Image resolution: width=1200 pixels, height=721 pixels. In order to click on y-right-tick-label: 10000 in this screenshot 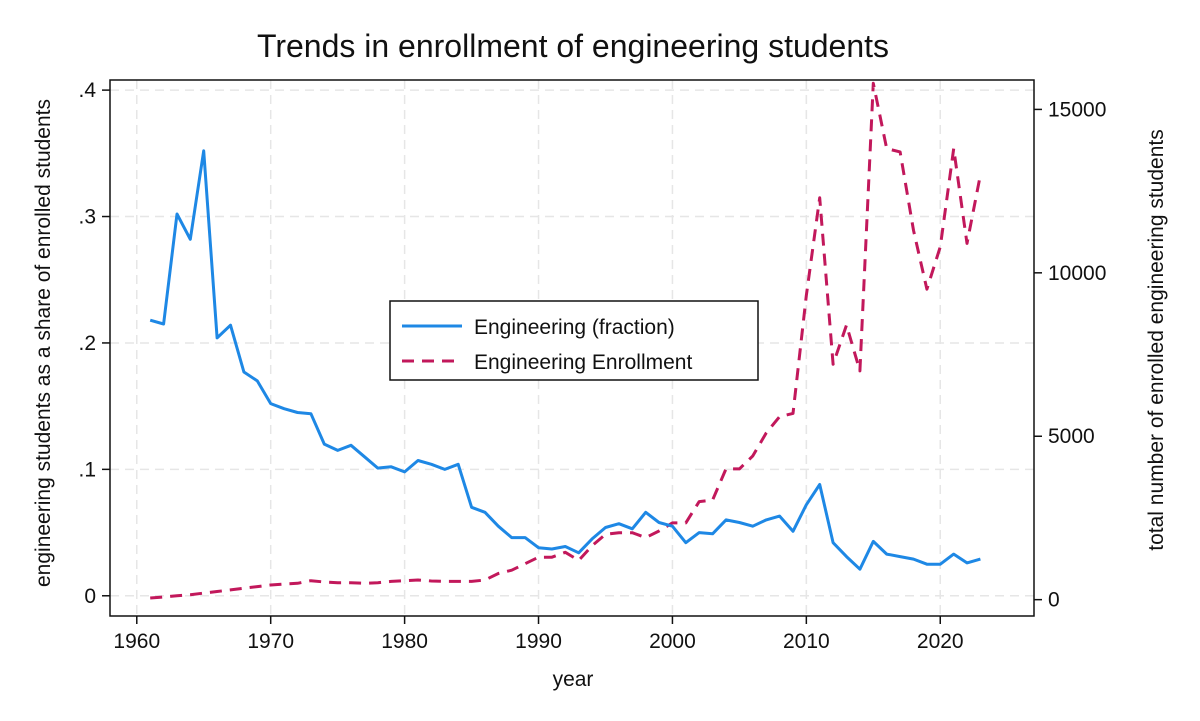, I will do `click(1077, 273)`.